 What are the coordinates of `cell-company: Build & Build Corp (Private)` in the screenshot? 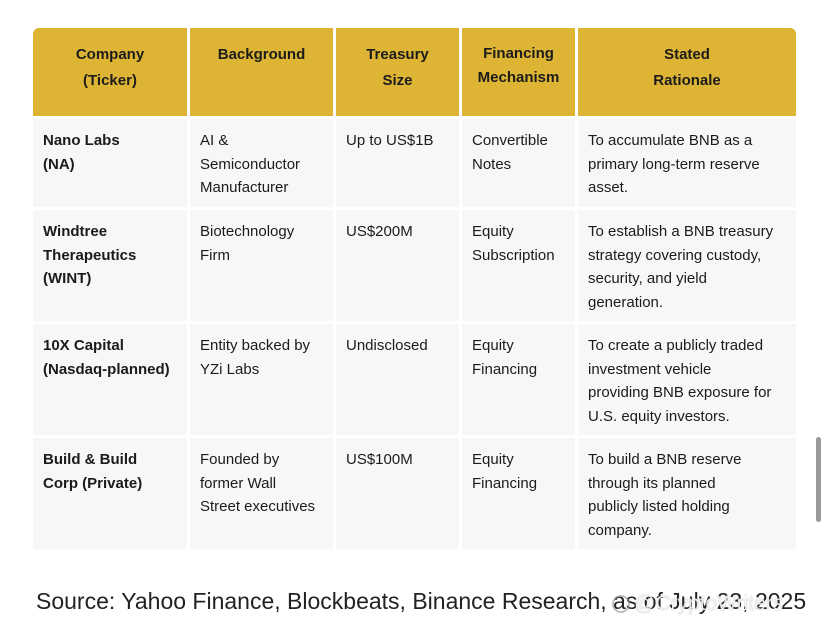 It's located at (111, 495).